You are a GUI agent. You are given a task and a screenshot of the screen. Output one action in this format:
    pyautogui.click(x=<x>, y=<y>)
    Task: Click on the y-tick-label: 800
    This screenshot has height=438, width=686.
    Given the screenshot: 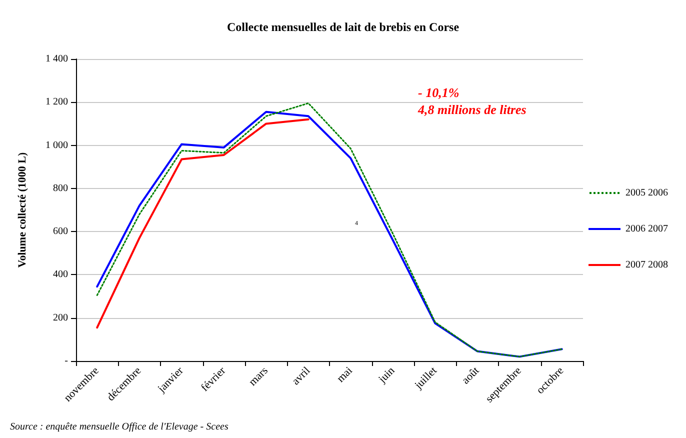 What is the action you would take?
    pyautogui.click(x=60, y=188)
    